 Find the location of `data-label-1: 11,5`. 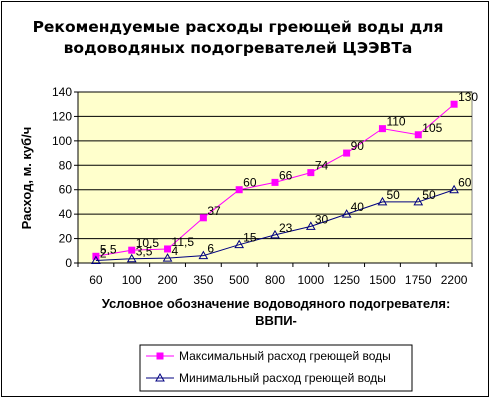

data-label-1: 11,5 is located at coordinates (183, 242).